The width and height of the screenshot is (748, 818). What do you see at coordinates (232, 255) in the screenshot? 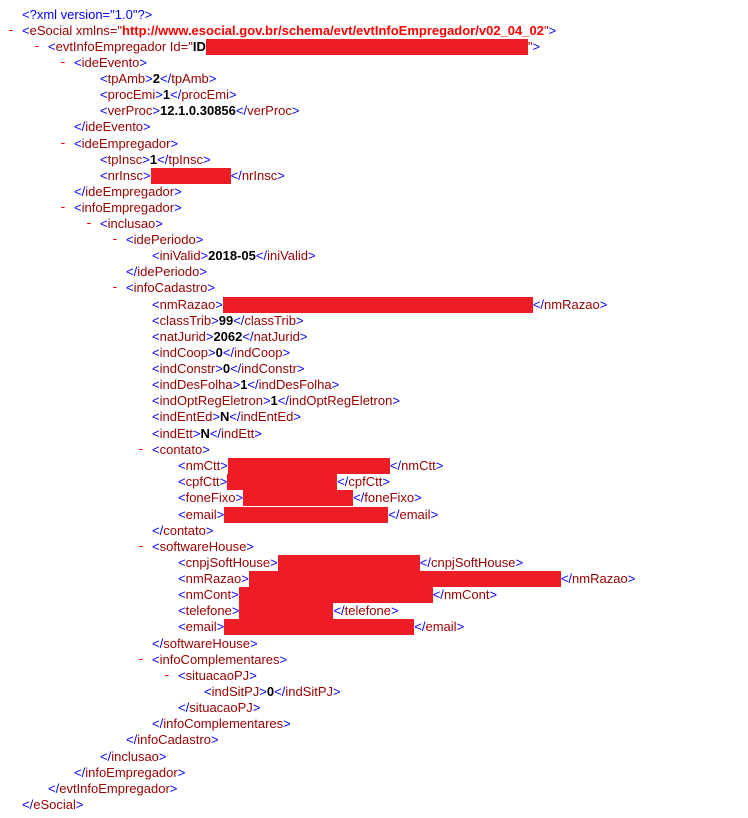
I see `xml-text-value: 2018-05` at bounding box center [232, 255].